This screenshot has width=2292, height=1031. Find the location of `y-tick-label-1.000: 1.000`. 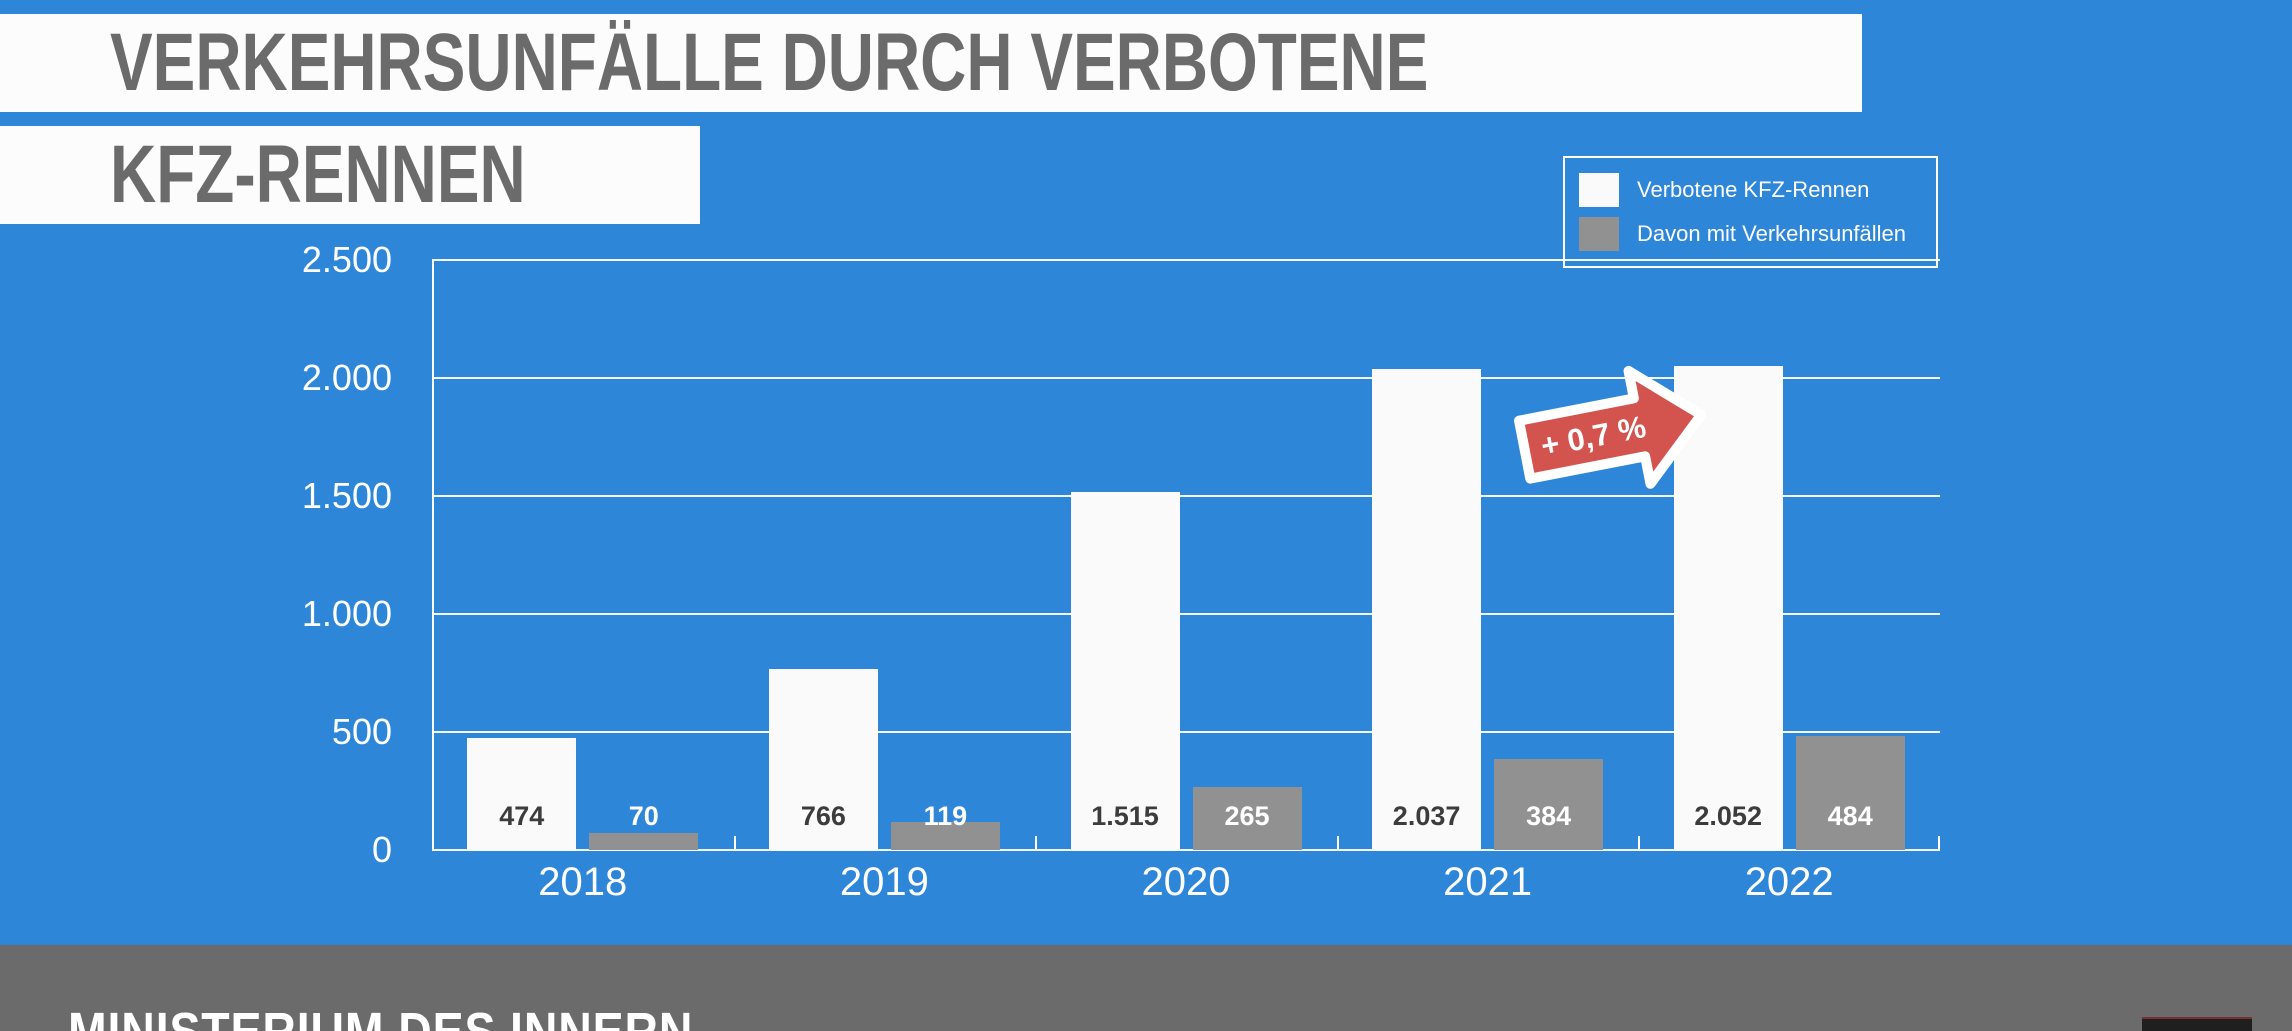

y-tick-label-1.000: 1.000 is located at coordinates (346, 613).